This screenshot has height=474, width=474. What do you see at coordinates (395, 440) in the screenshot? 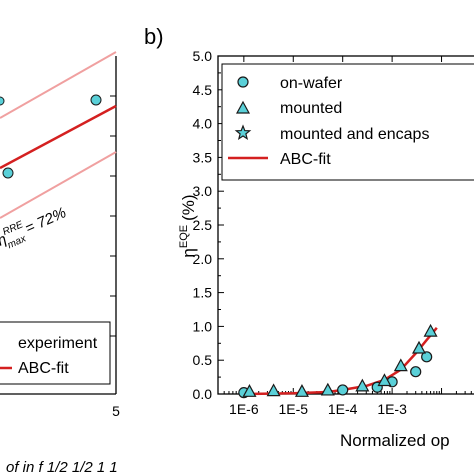
I see `x-axis-label: Normalized op` at bounding box center [395, 440].